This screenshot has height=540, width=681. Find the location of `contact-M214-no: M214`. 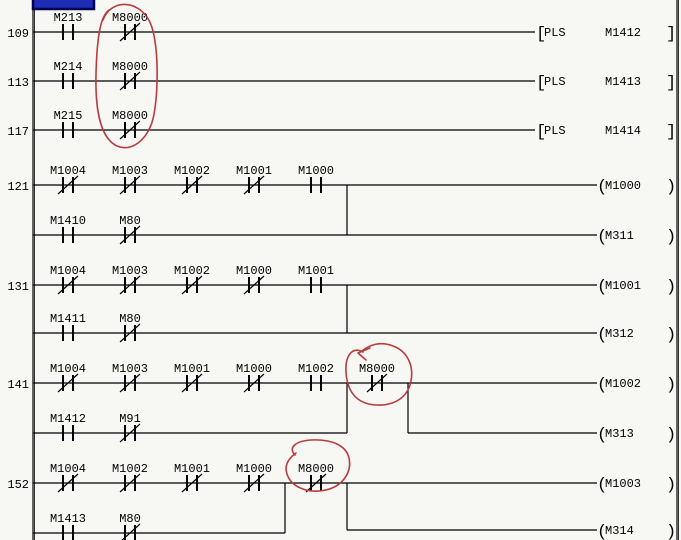

contact-M214-no: M214 is located at coordinates (68, 74).